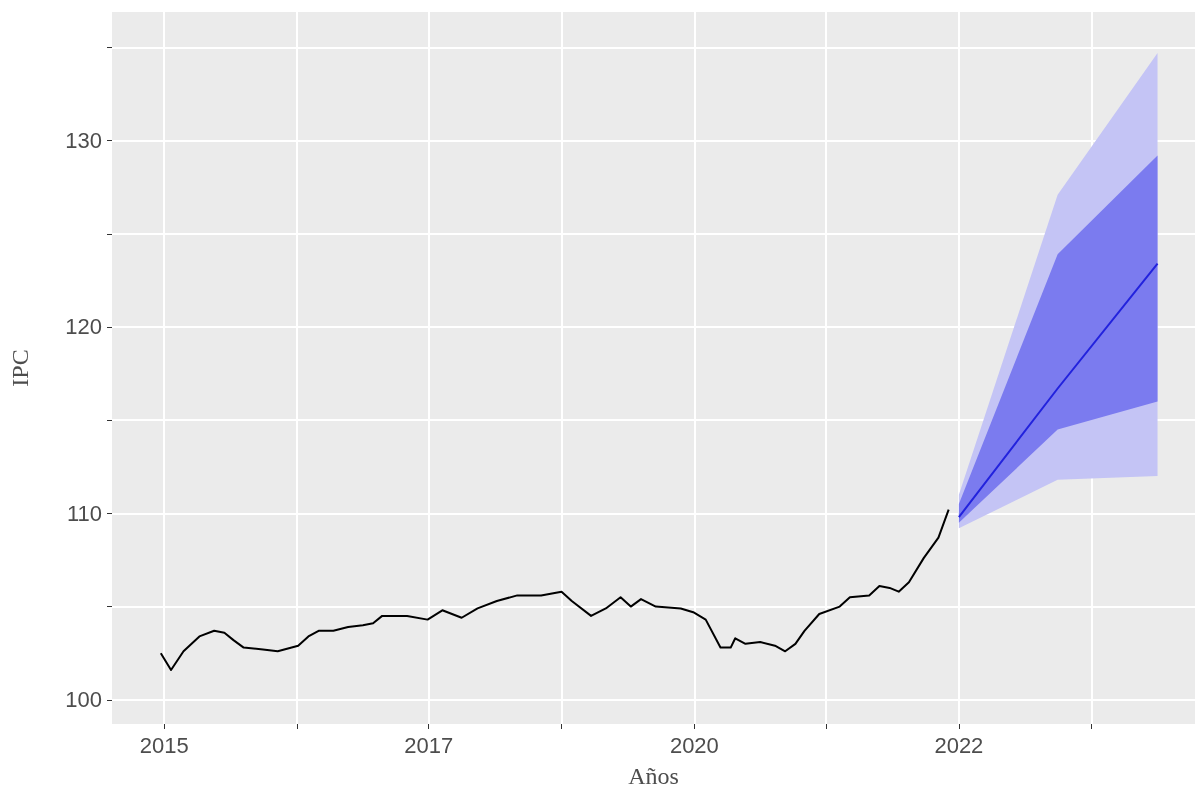 Image resolution: width=1203 pixels, height=793 pixels. Describe the element at coordinates (653, 776) in the screenshot. I see `x-axis-title: Años` at that location.